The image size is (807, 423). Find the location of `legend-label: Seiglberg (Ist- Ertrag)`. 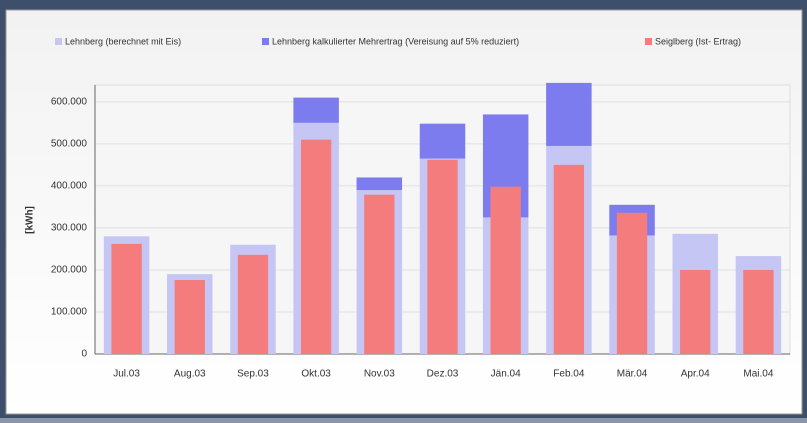

legend-label: Seiglberg (Ist- Ertrag) is located at coordinates (698, 41).